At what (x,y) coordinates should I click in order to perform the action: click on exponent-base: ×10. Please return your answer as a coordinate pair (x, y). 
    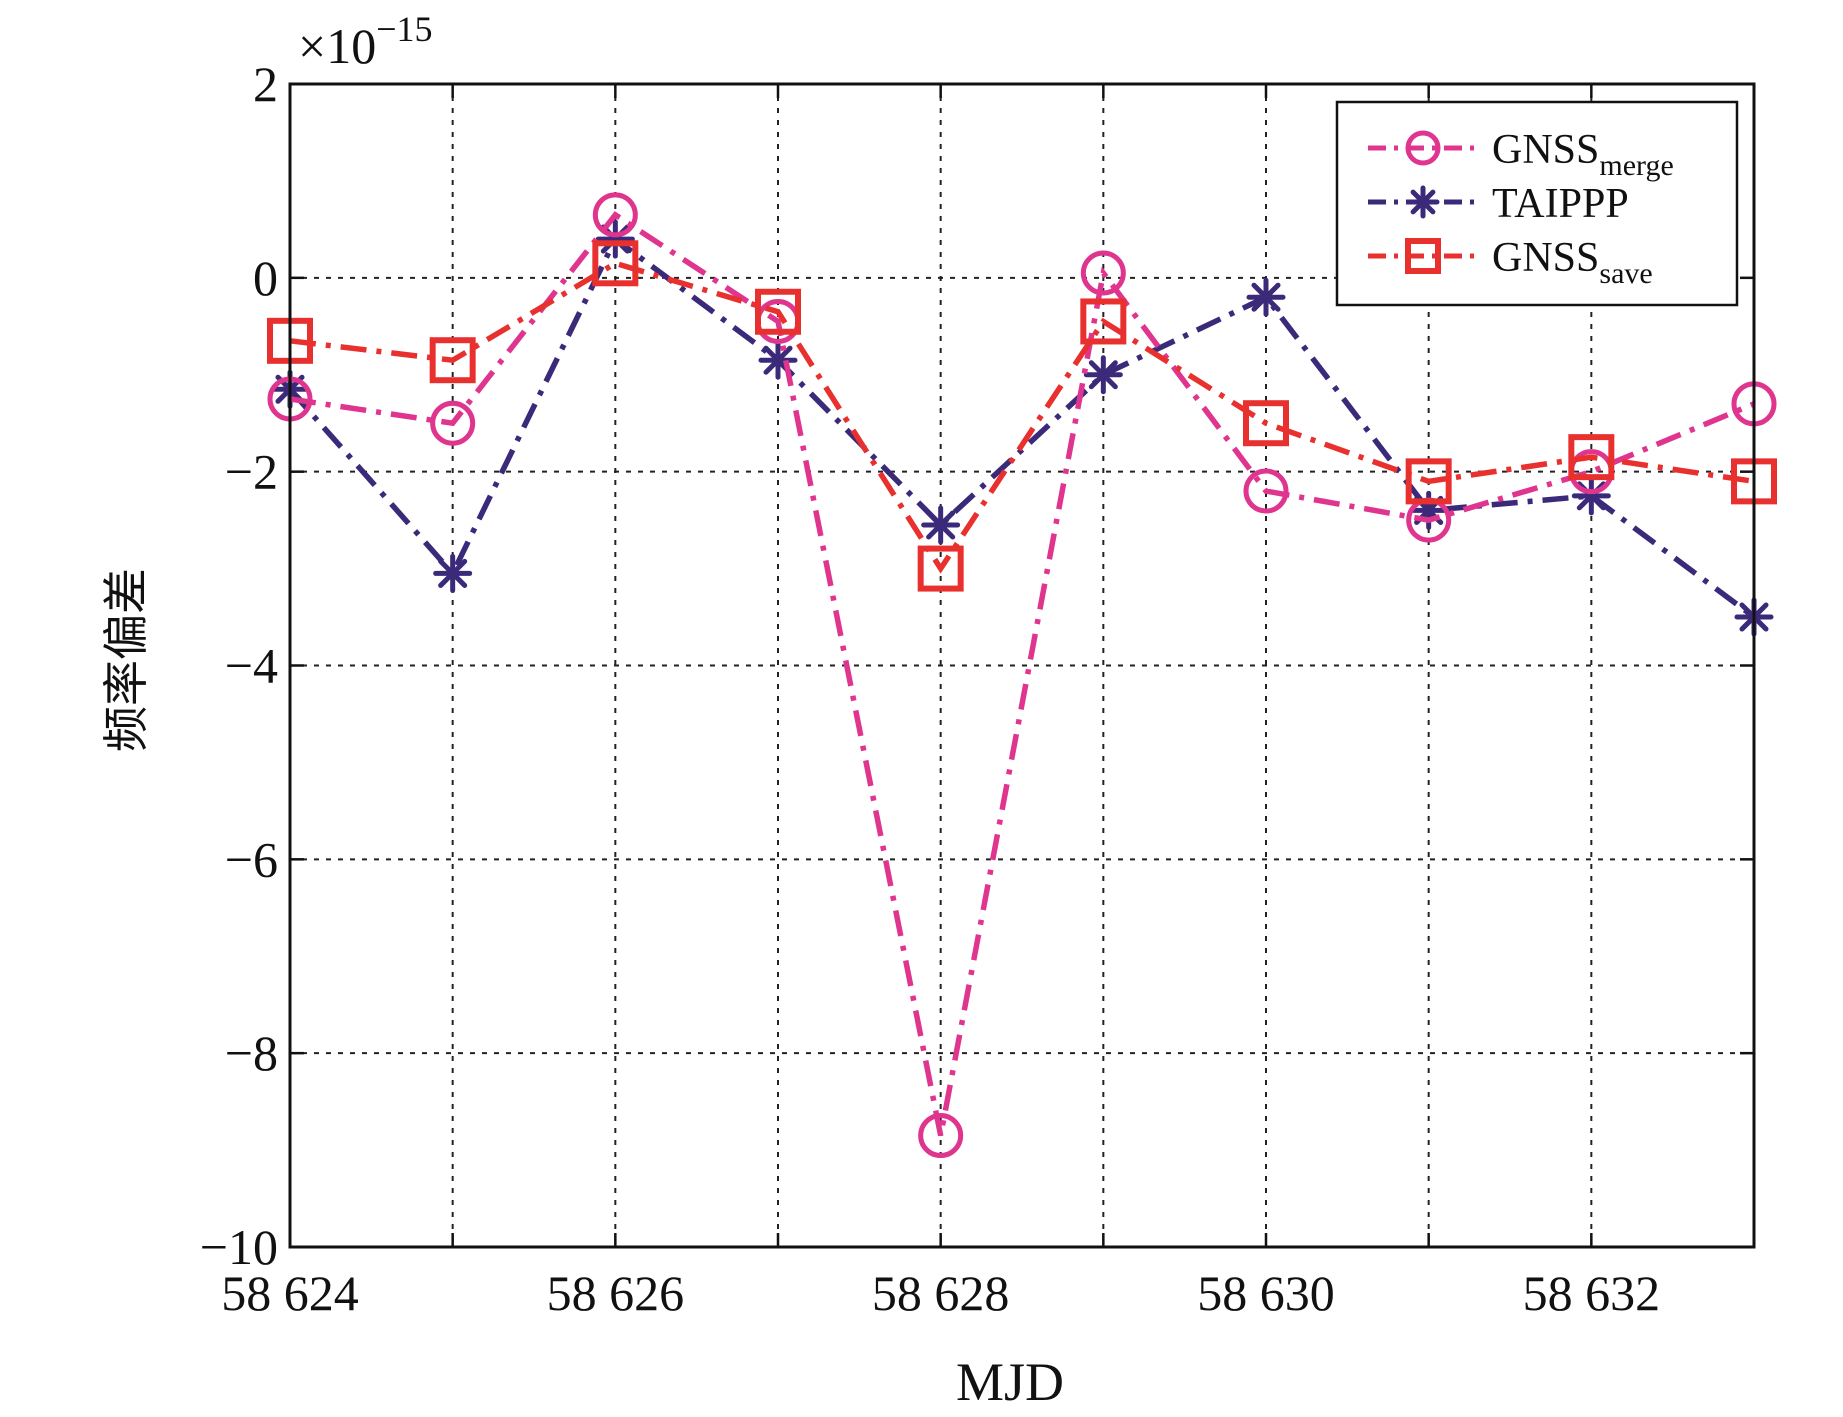
    Looking at the image, I should click on (337, 46).